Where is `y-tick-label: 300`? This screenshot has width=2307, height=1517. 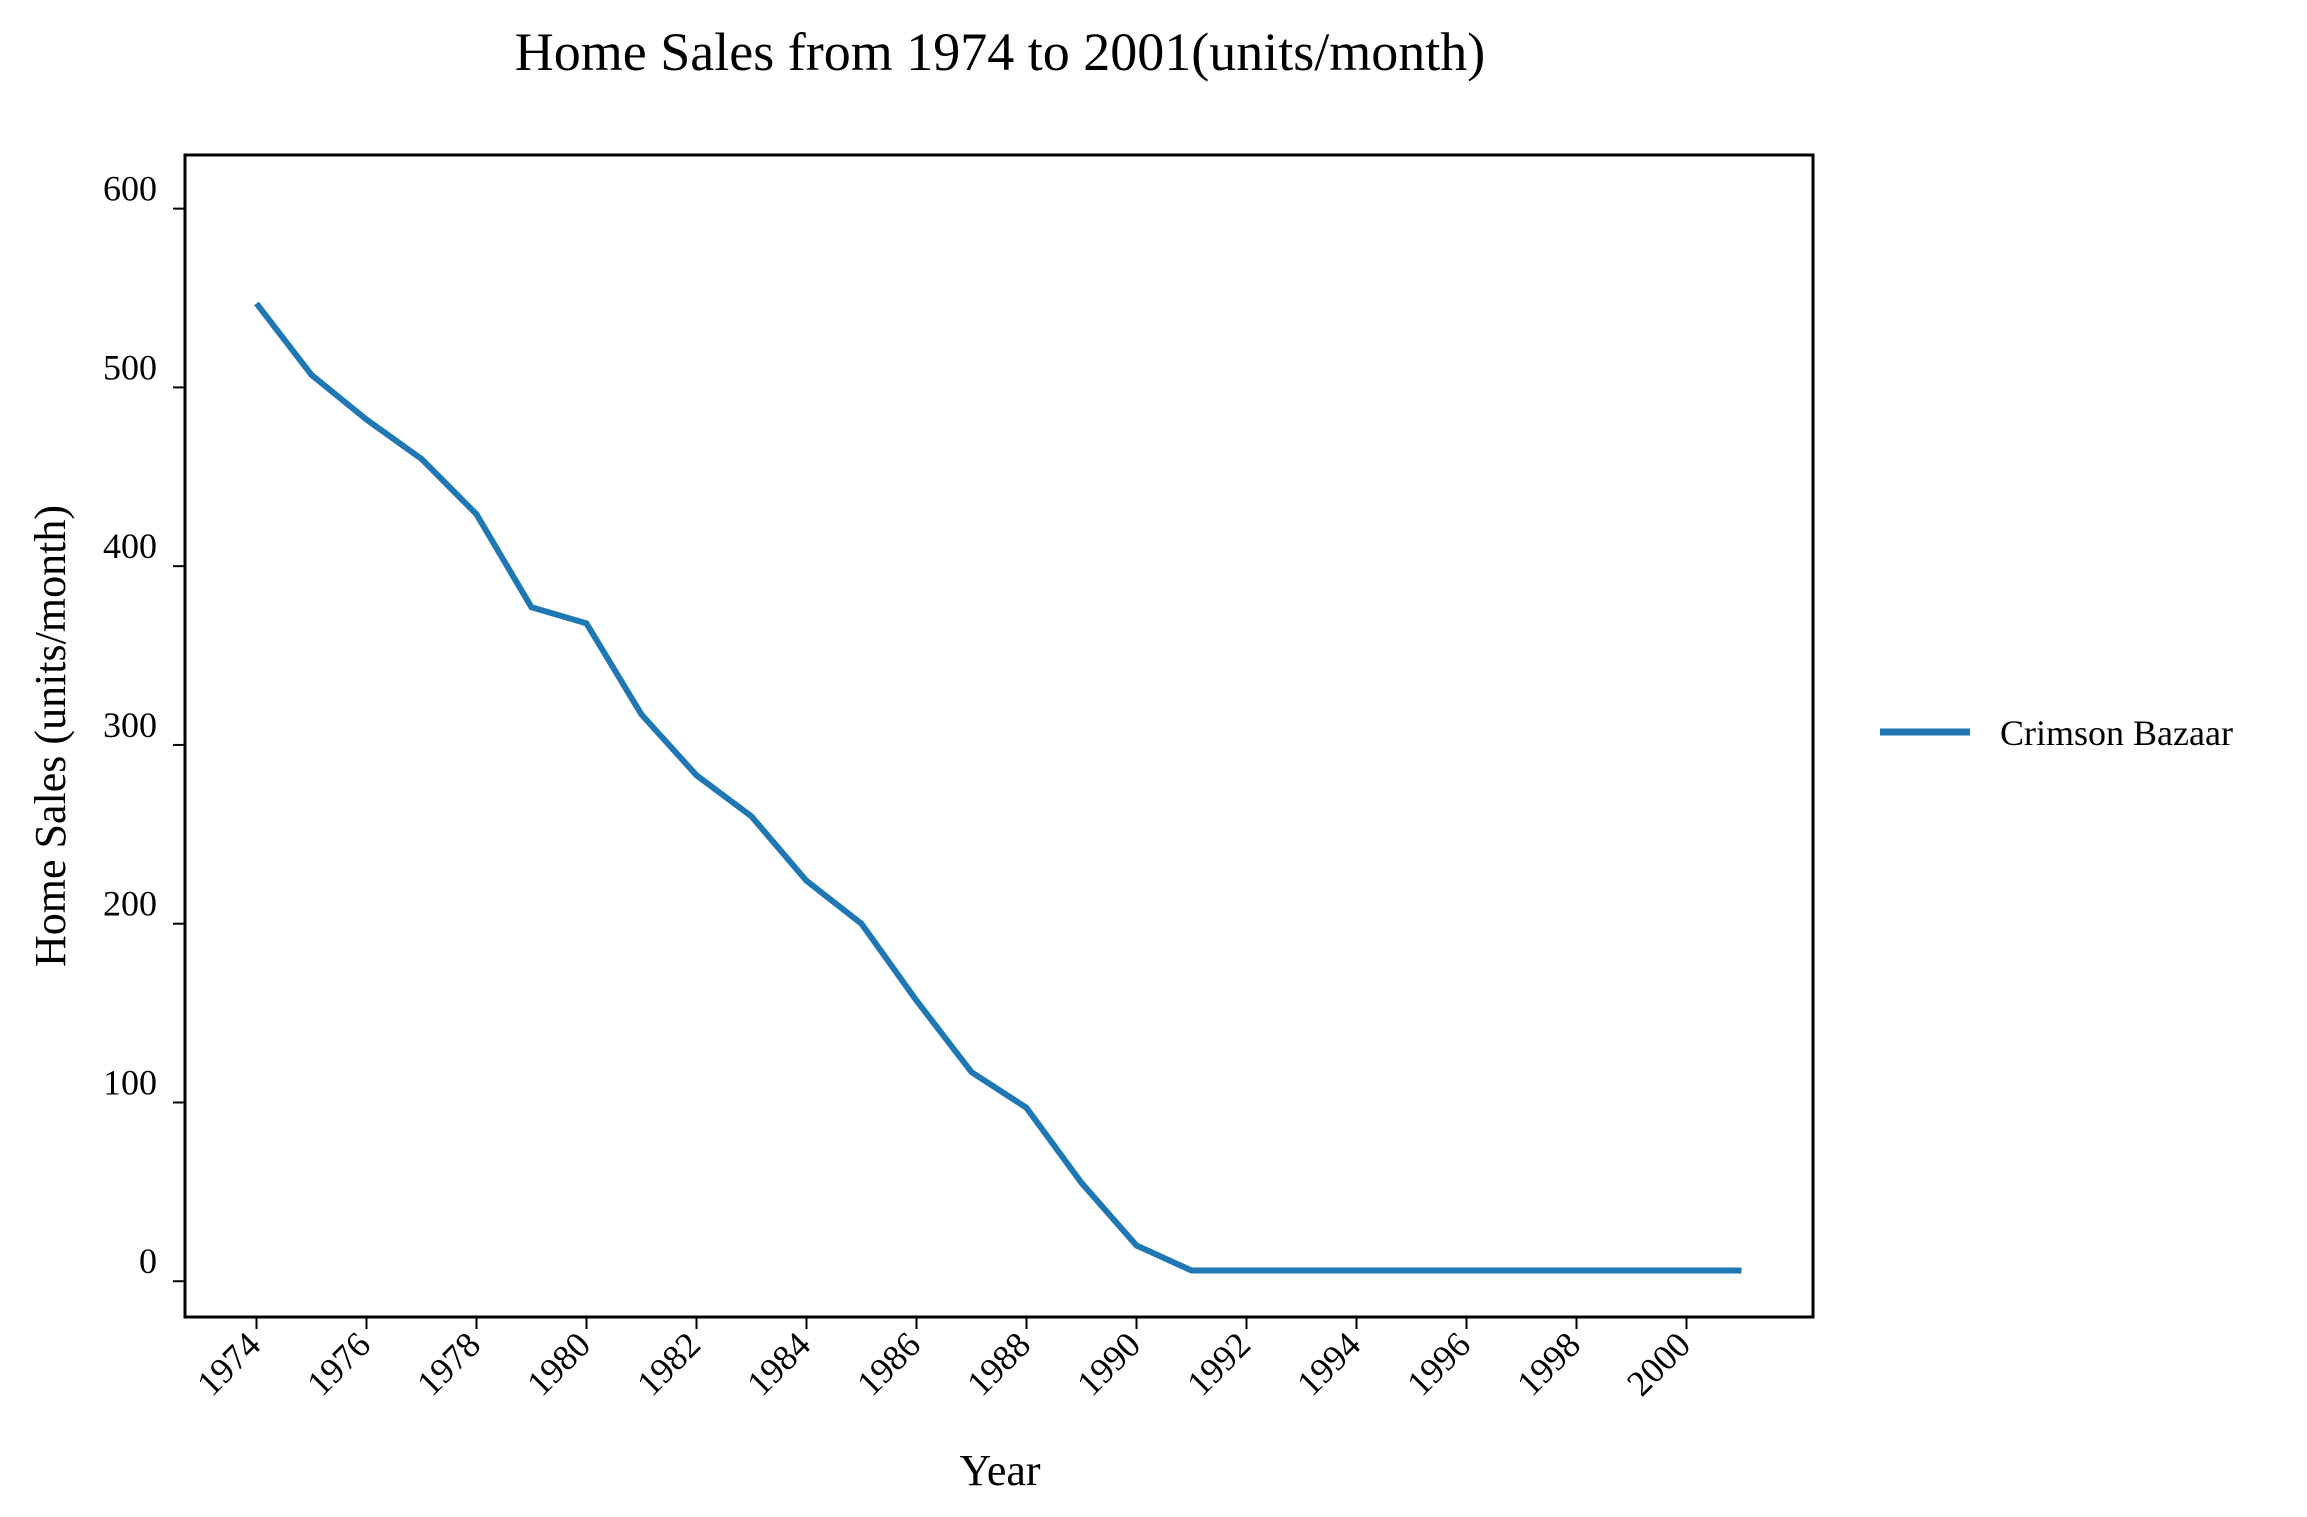
y-tick-label: 300 is located at coordinates (130, 725).